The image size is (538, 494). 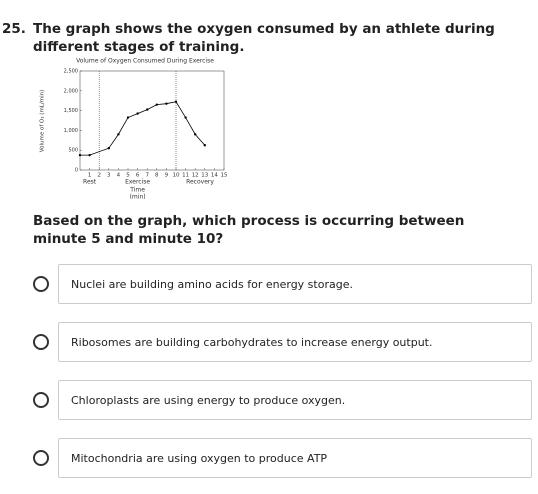 What do you see at coordinates (137, 190) in the screenshot?
I see `x-axis-label: Time` at bounding box center [137, 190].